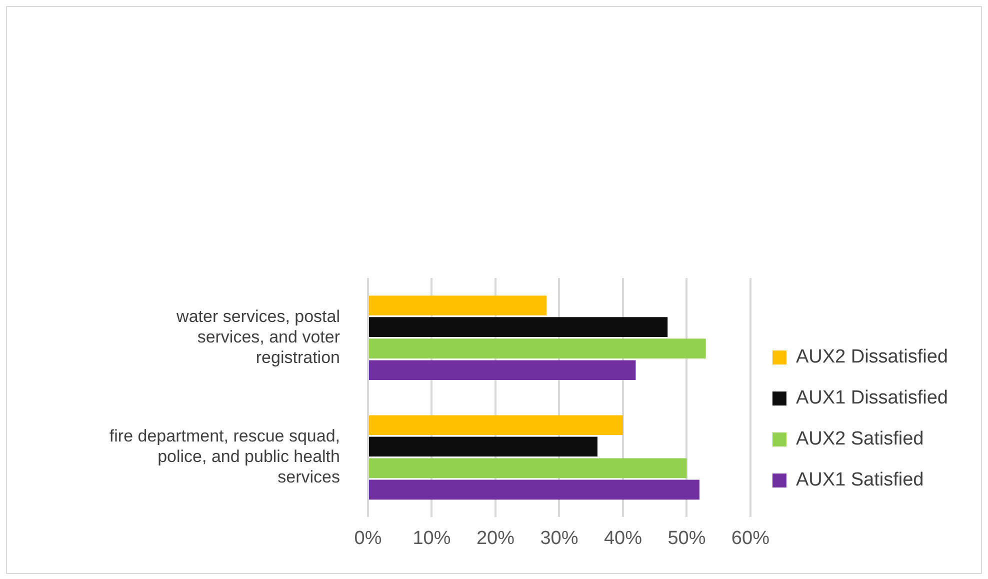 The image size is (988, 579). Describe the element at coordinates (750, 538) in the screenshot. I see `x-tick-label: 60%` at that location.